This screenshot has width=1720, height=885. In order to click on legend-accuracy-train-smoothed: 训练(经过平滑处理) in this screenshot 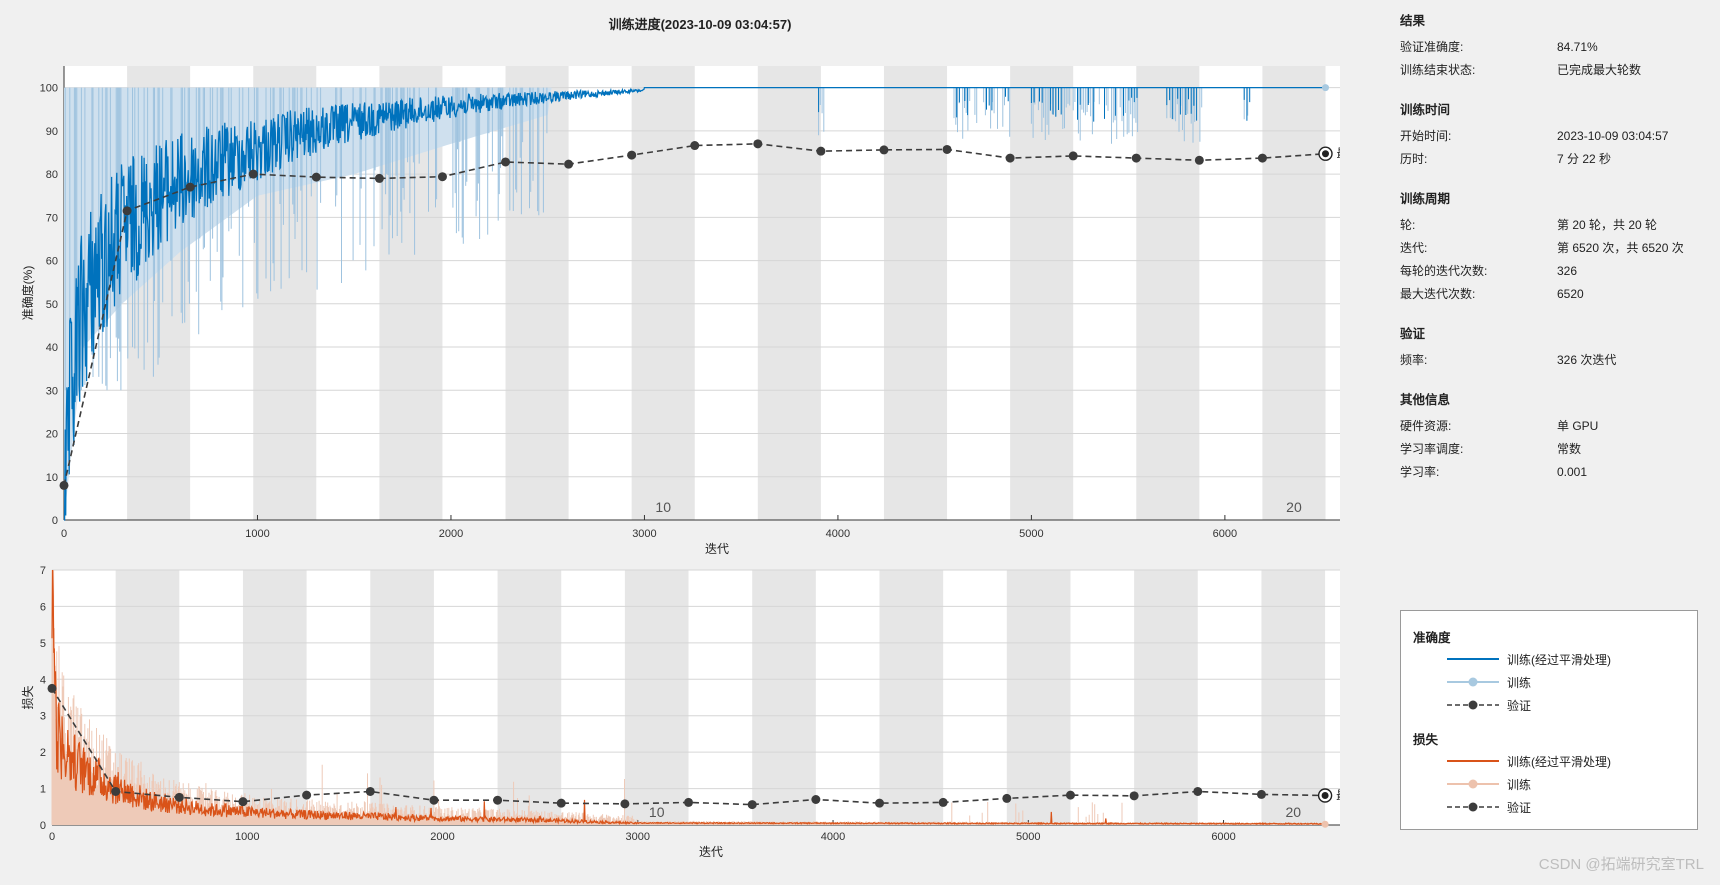, I will do `click(1528, 659)`.